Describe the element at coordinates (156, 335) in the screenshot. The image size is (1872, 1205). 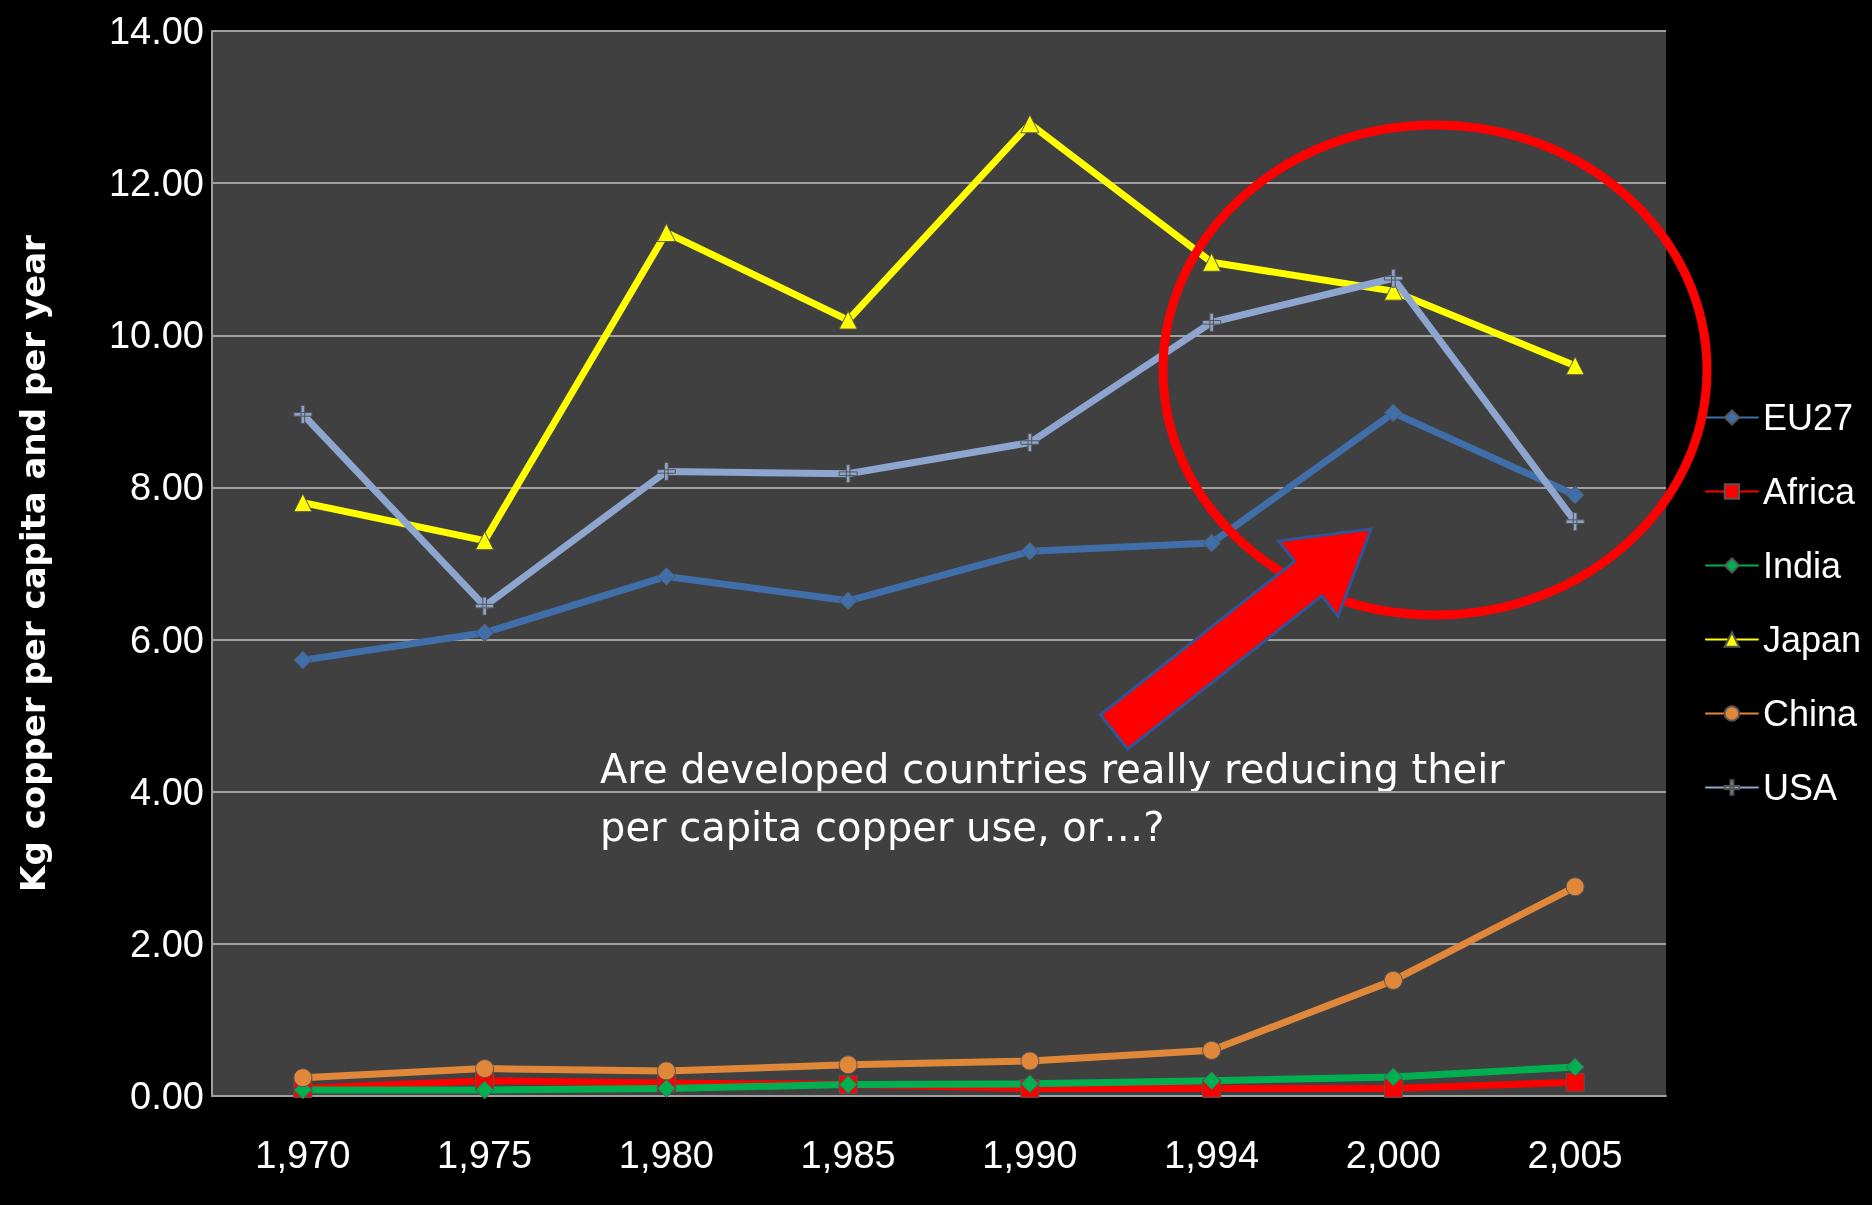
I see `y-tick-label: 10.00` at that location.